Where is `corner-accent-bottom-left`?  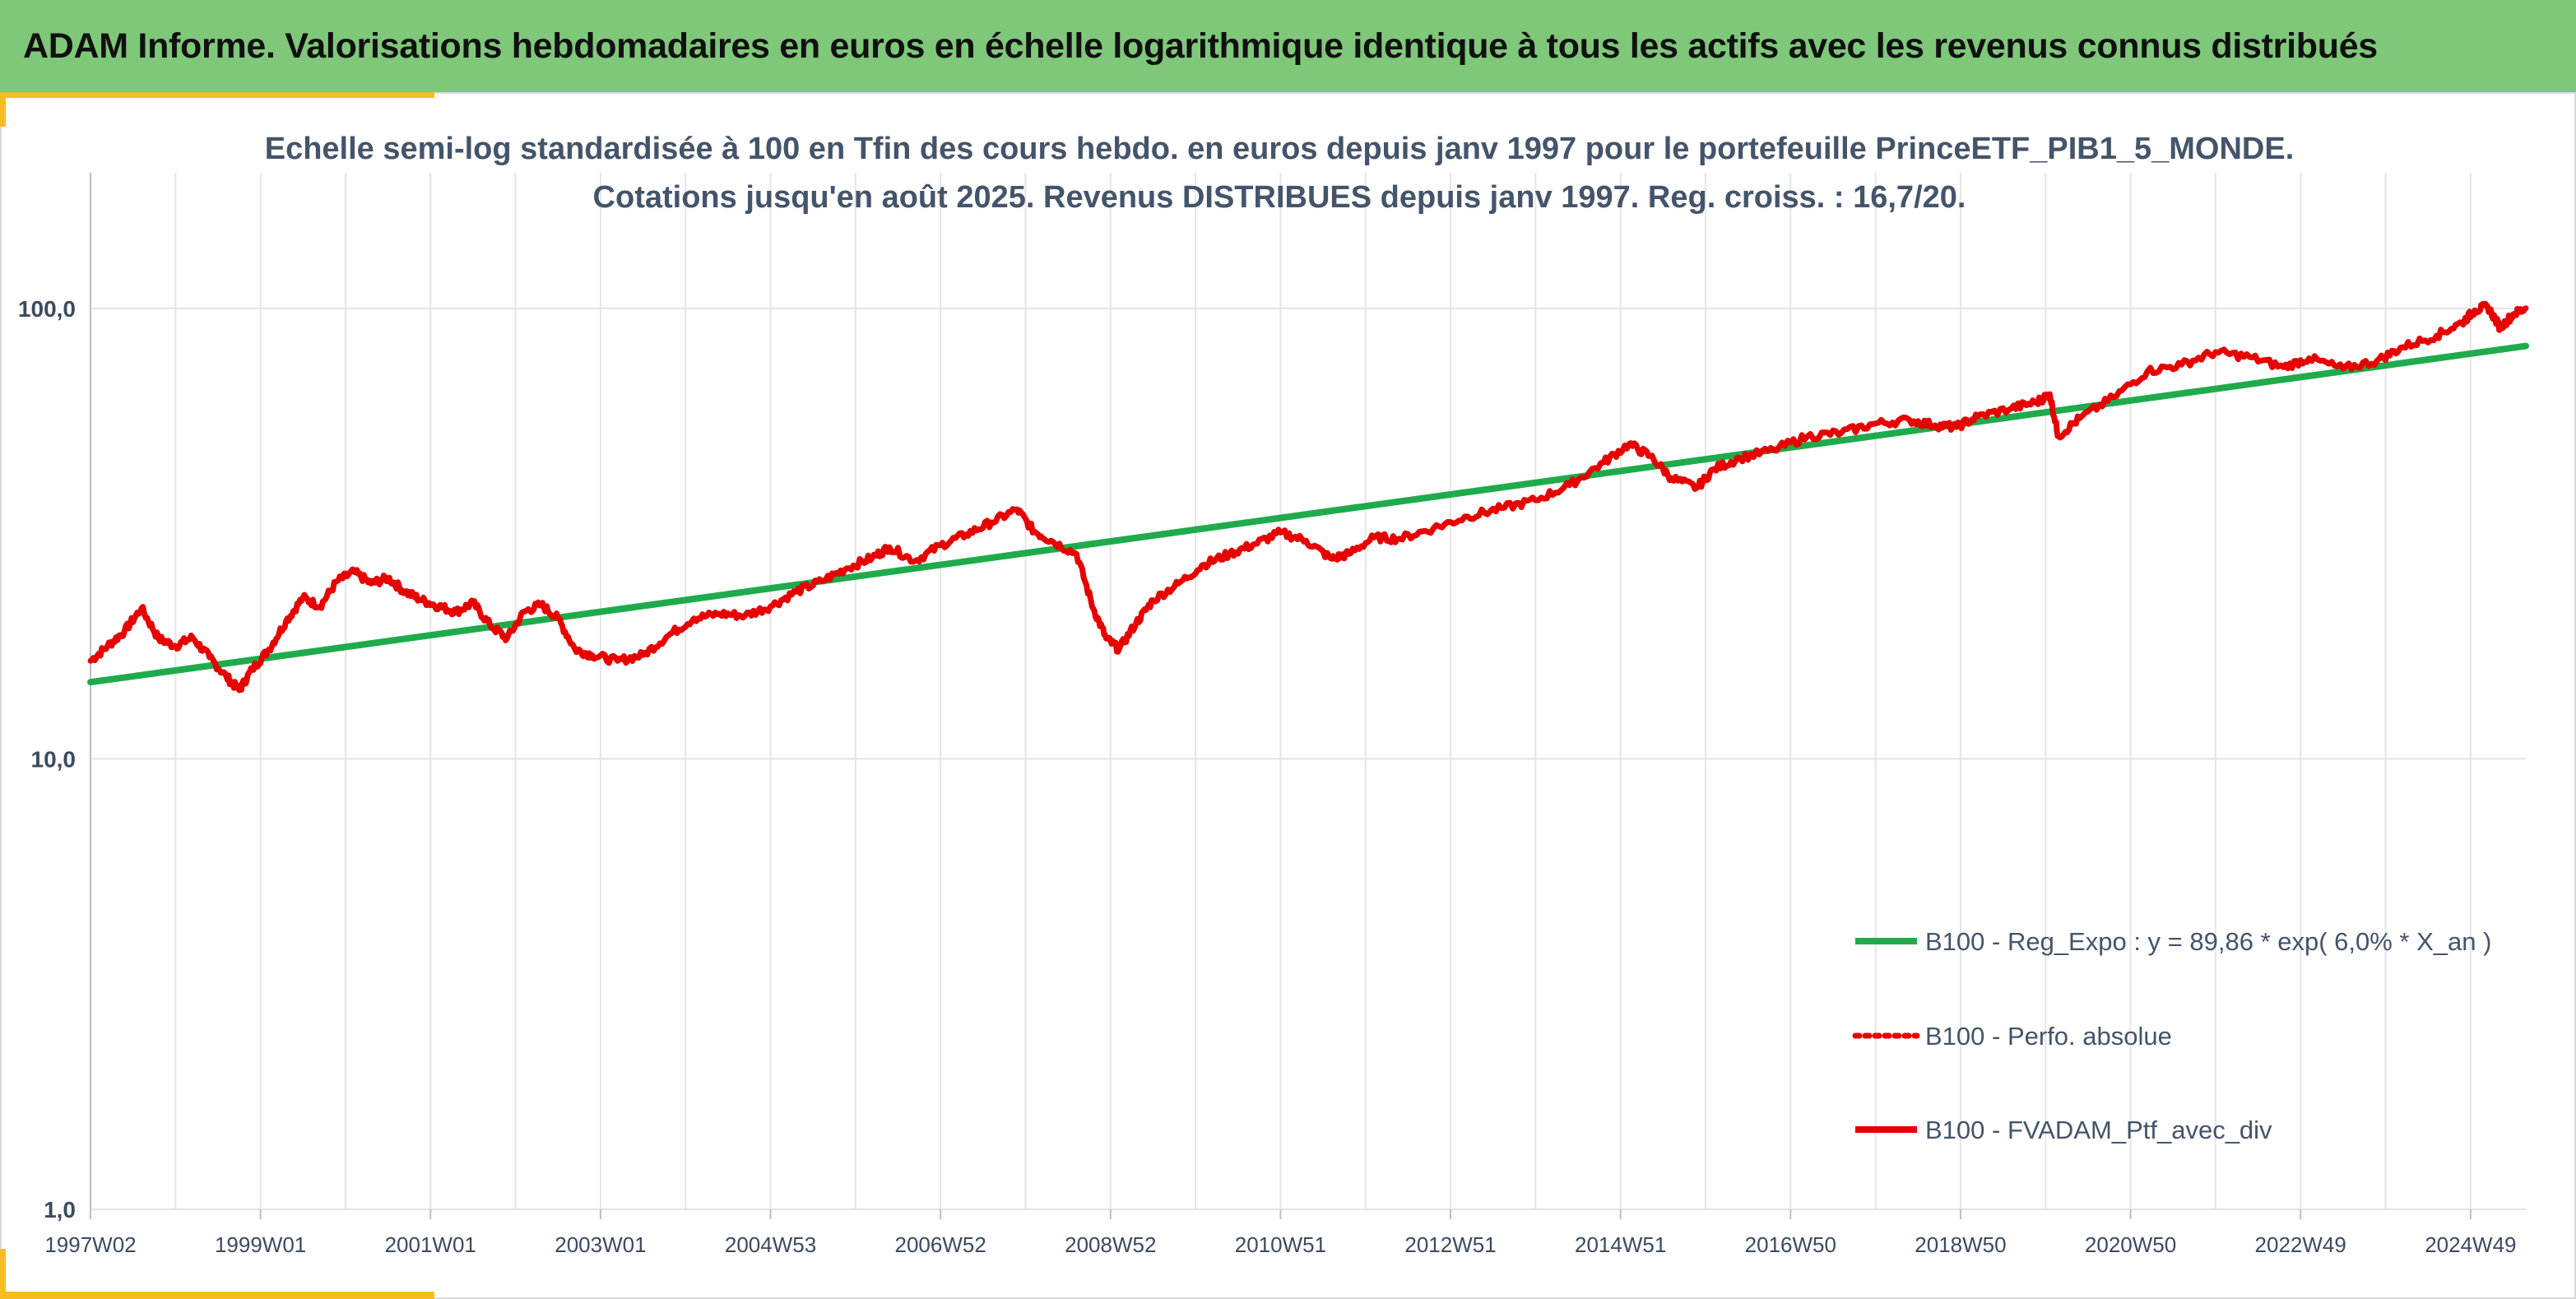 corner-accent-bottom-left is located at coordinates (217, 1295).